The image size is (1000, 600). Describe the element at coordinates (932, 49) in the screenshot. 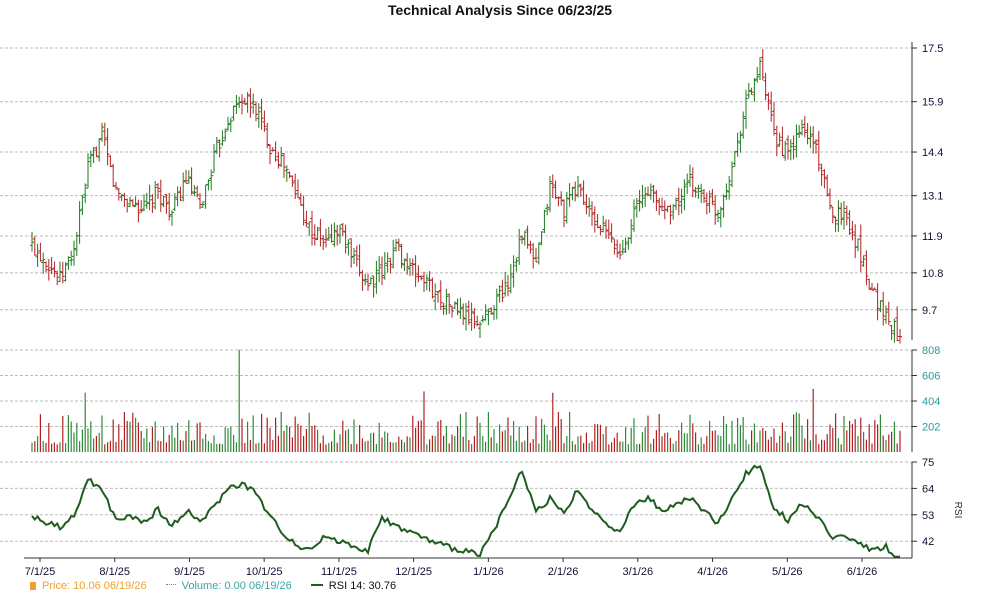

I see `price-tick-label: 17.5` at that location.